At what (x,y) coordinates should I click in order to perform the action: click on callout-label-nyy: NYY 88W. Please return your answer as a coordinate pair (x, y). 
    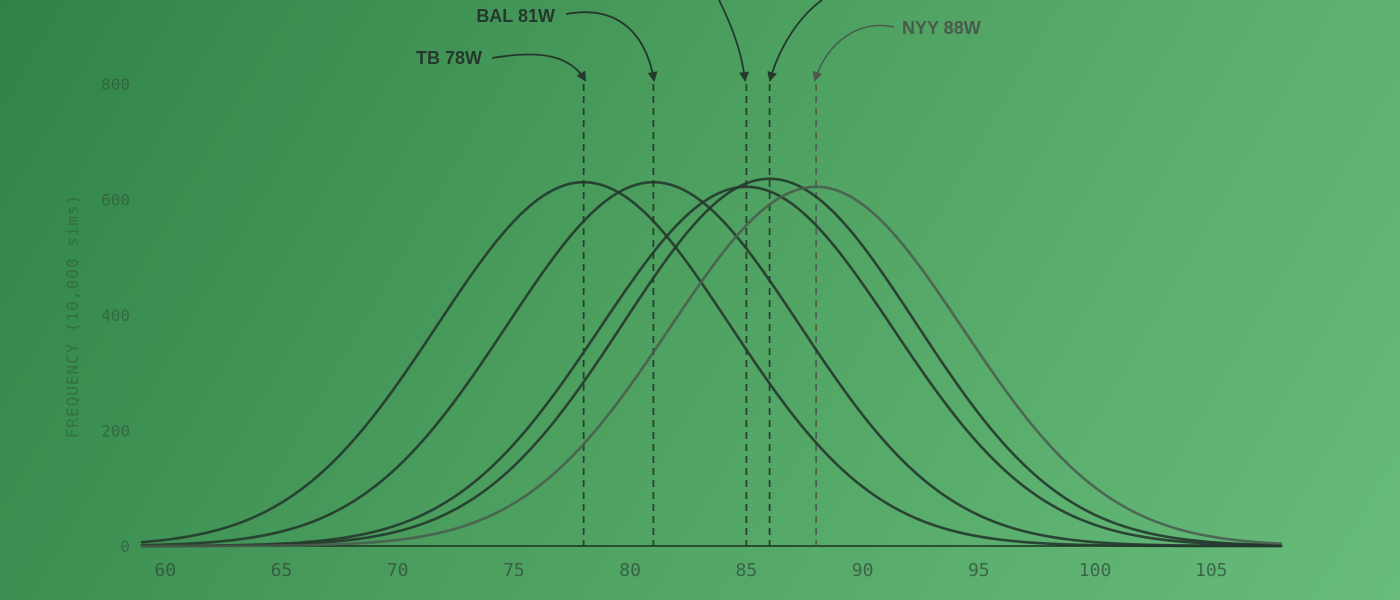
    Looking at the image, I should click on (941, 28).